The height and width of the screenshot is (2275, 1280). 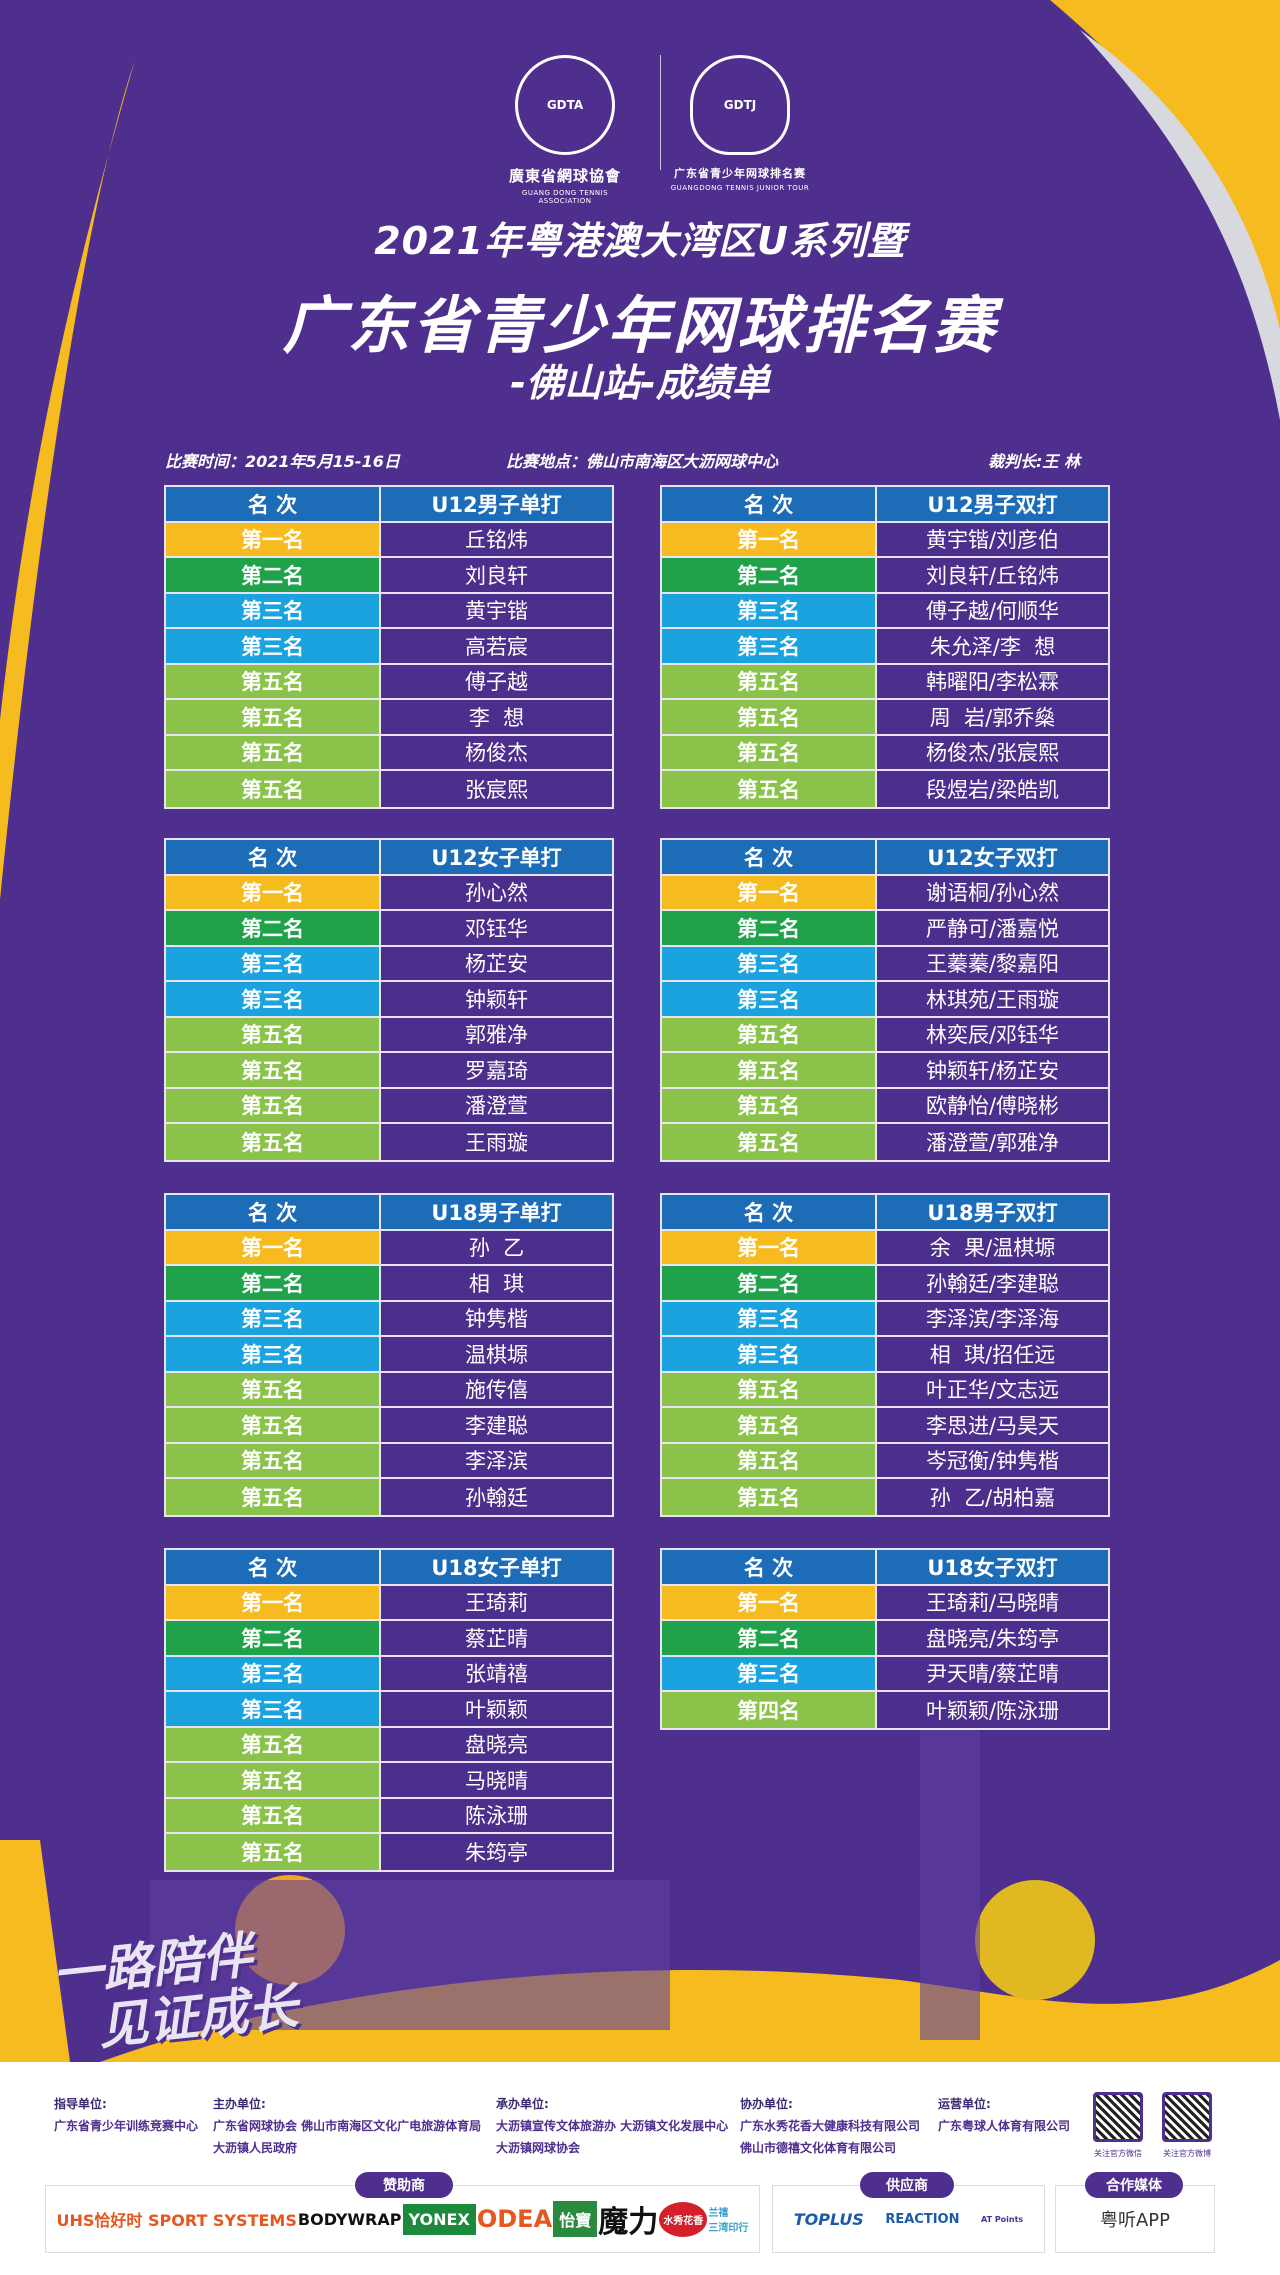 What do you see at coordinates (496, 1283) in the screenshot?
I see `player-cell: 相 琪` at bounding box center [496, 1283].